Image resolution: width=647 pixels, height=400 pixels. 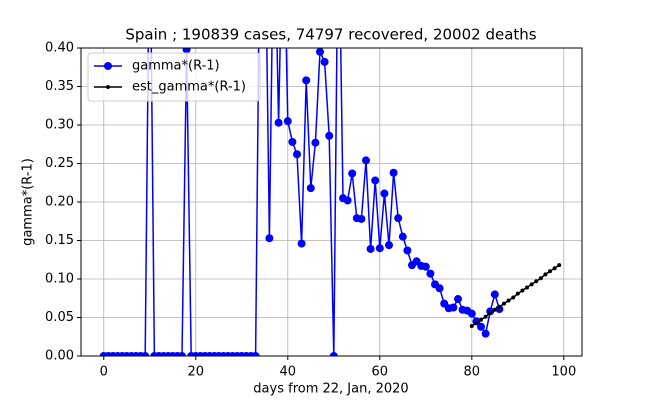 I want to click on x-tick-label: 0, so click(x=104, y=372).